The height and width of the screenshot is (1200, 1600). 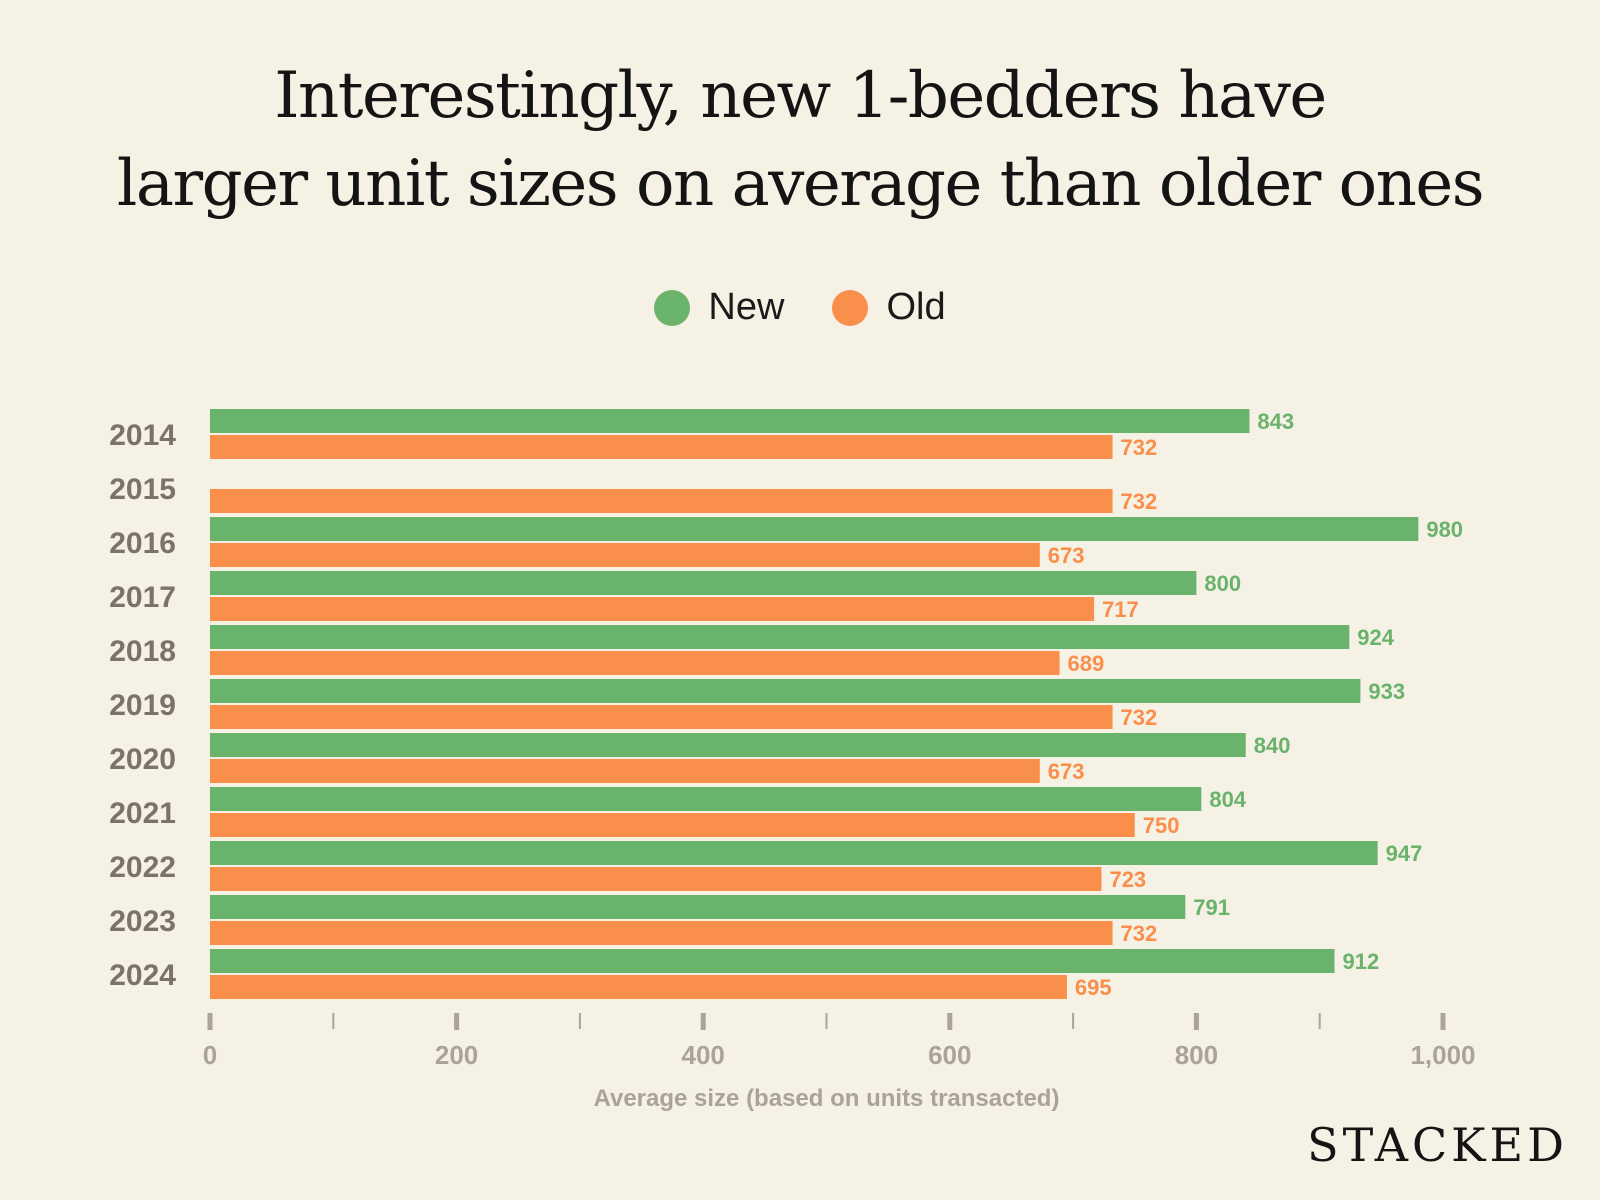 What do you see at coordinates (142, 651) in the screenshot?
I see `category-label-2018: 2018` at bounding box center [142, 651].